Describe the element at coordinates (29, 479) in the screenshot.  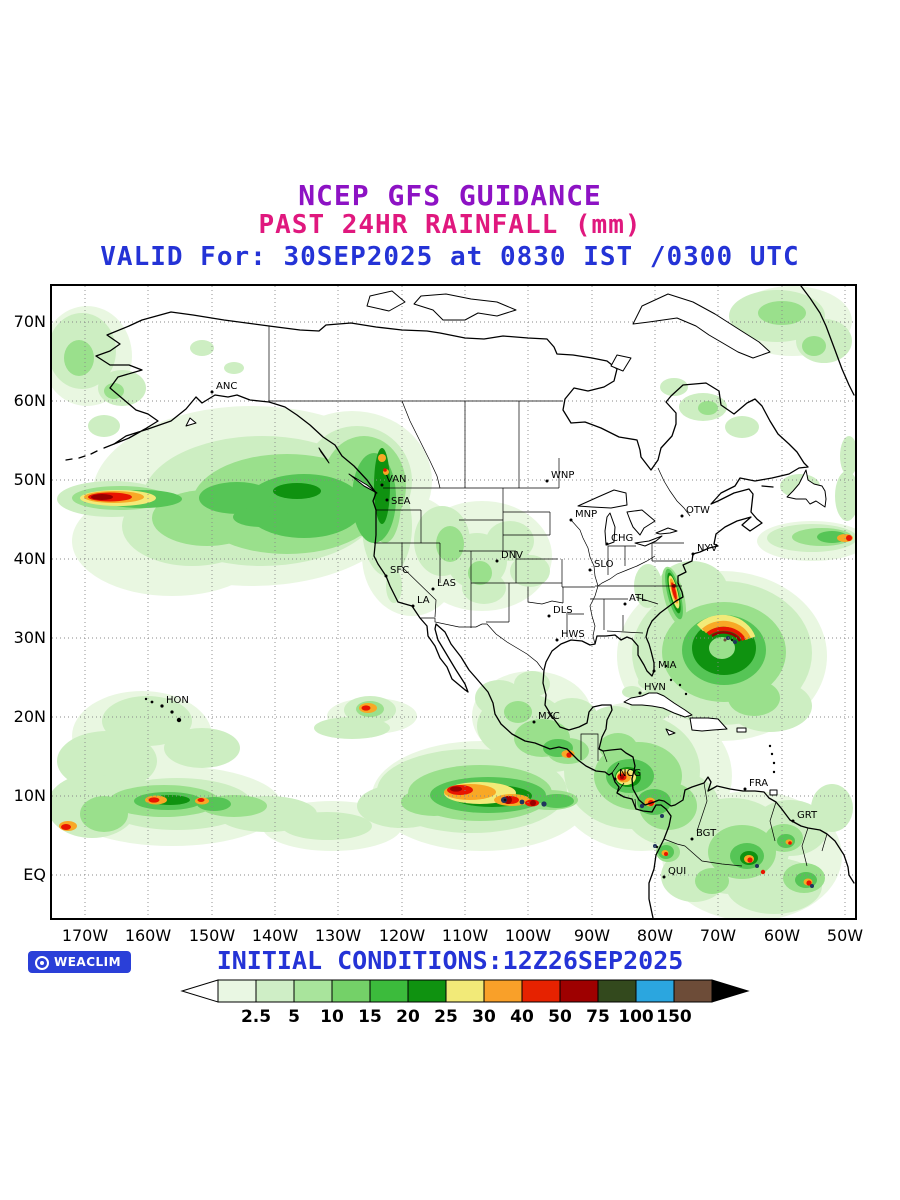
I see `lat-label: 50N` at that location.